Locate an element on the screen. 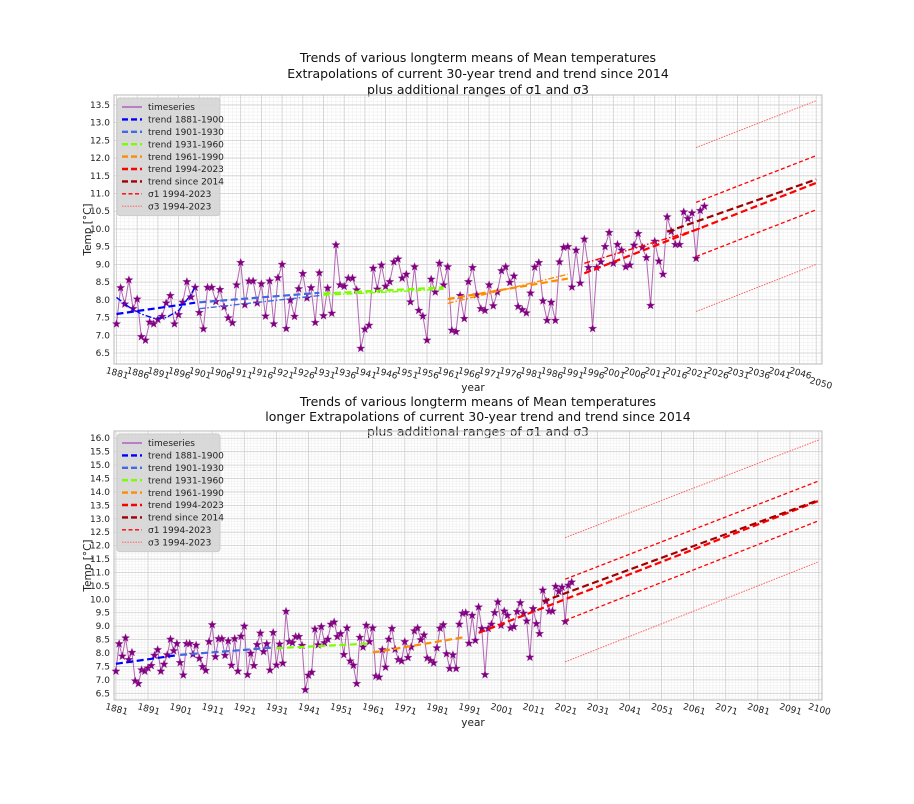  legend-label: trend 1994-2023 is located at coordinates (186, 506).